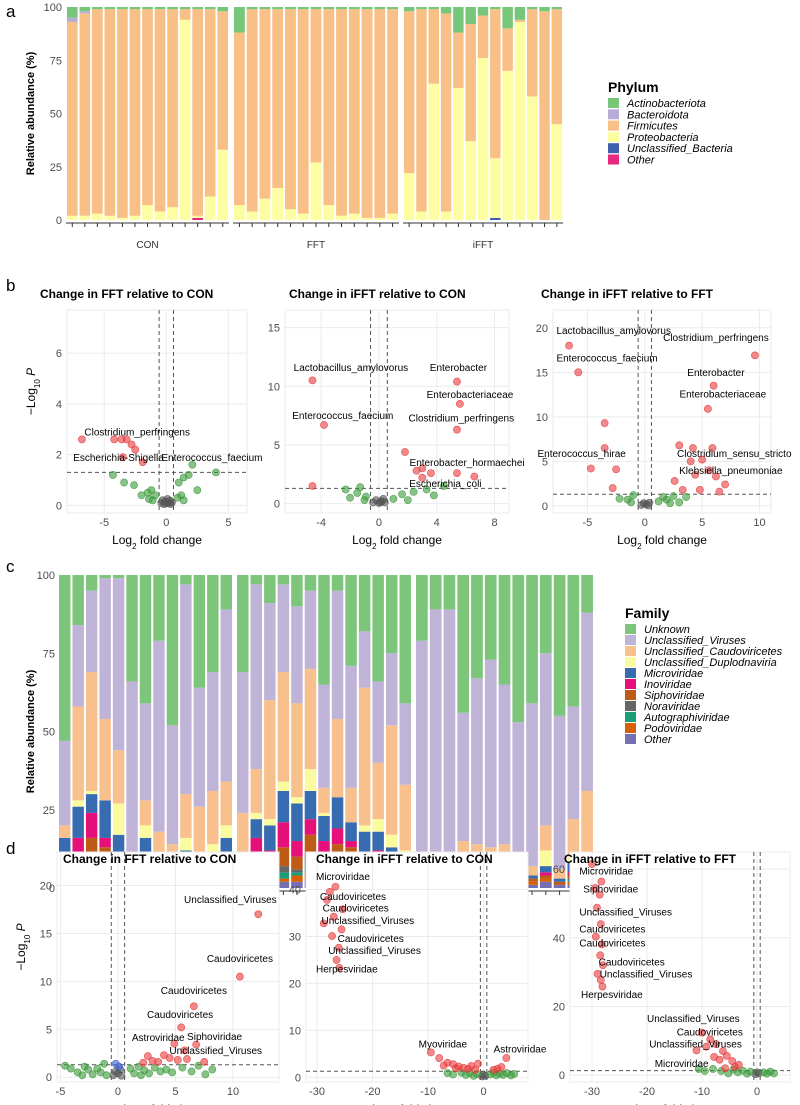 The width and height of the screenshot is (800, 1105). Describe the element at coordinates (545, 462) in the screenshot. I see `y-tick-label: 5` at that location.